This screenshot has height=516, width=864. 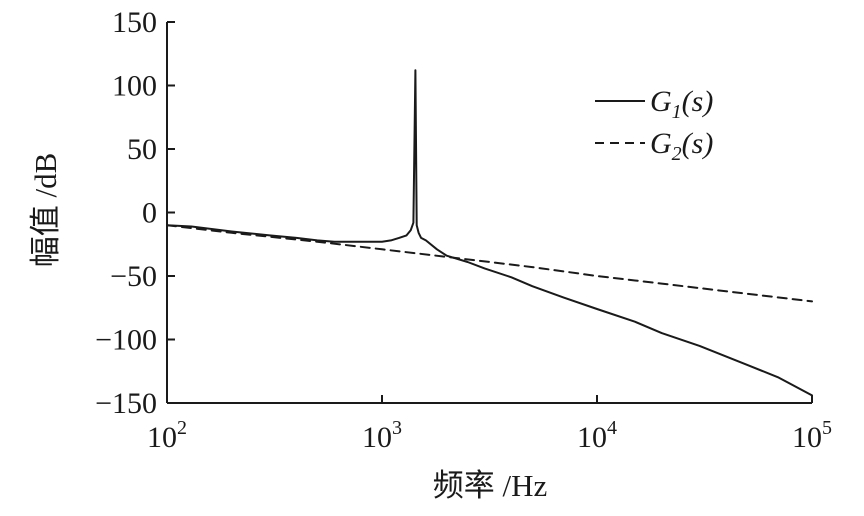 I want to click on legend: G1(s)G2(s), so click(x=654, y=125).